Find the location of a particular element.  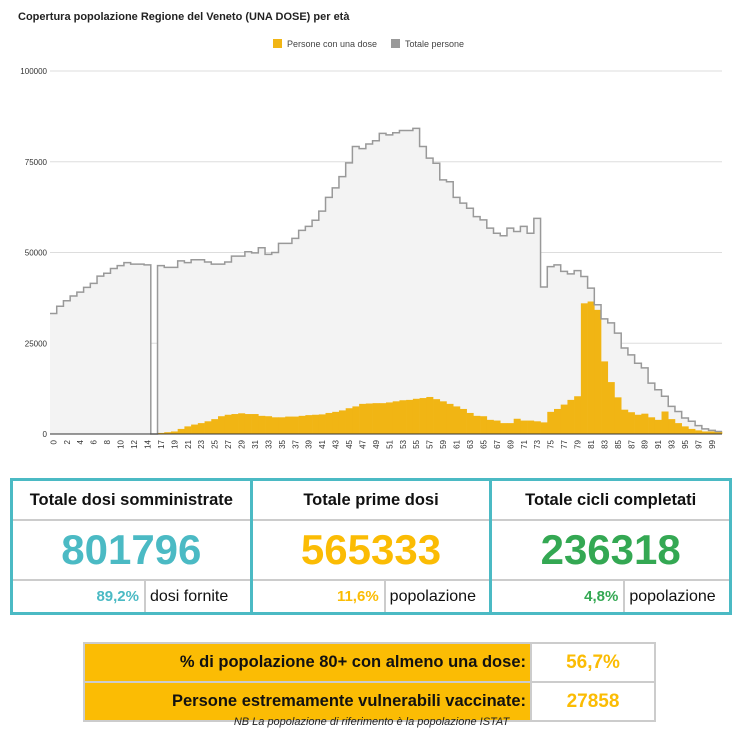

x-tick-label: 69 is located at coordinates (510, 443).